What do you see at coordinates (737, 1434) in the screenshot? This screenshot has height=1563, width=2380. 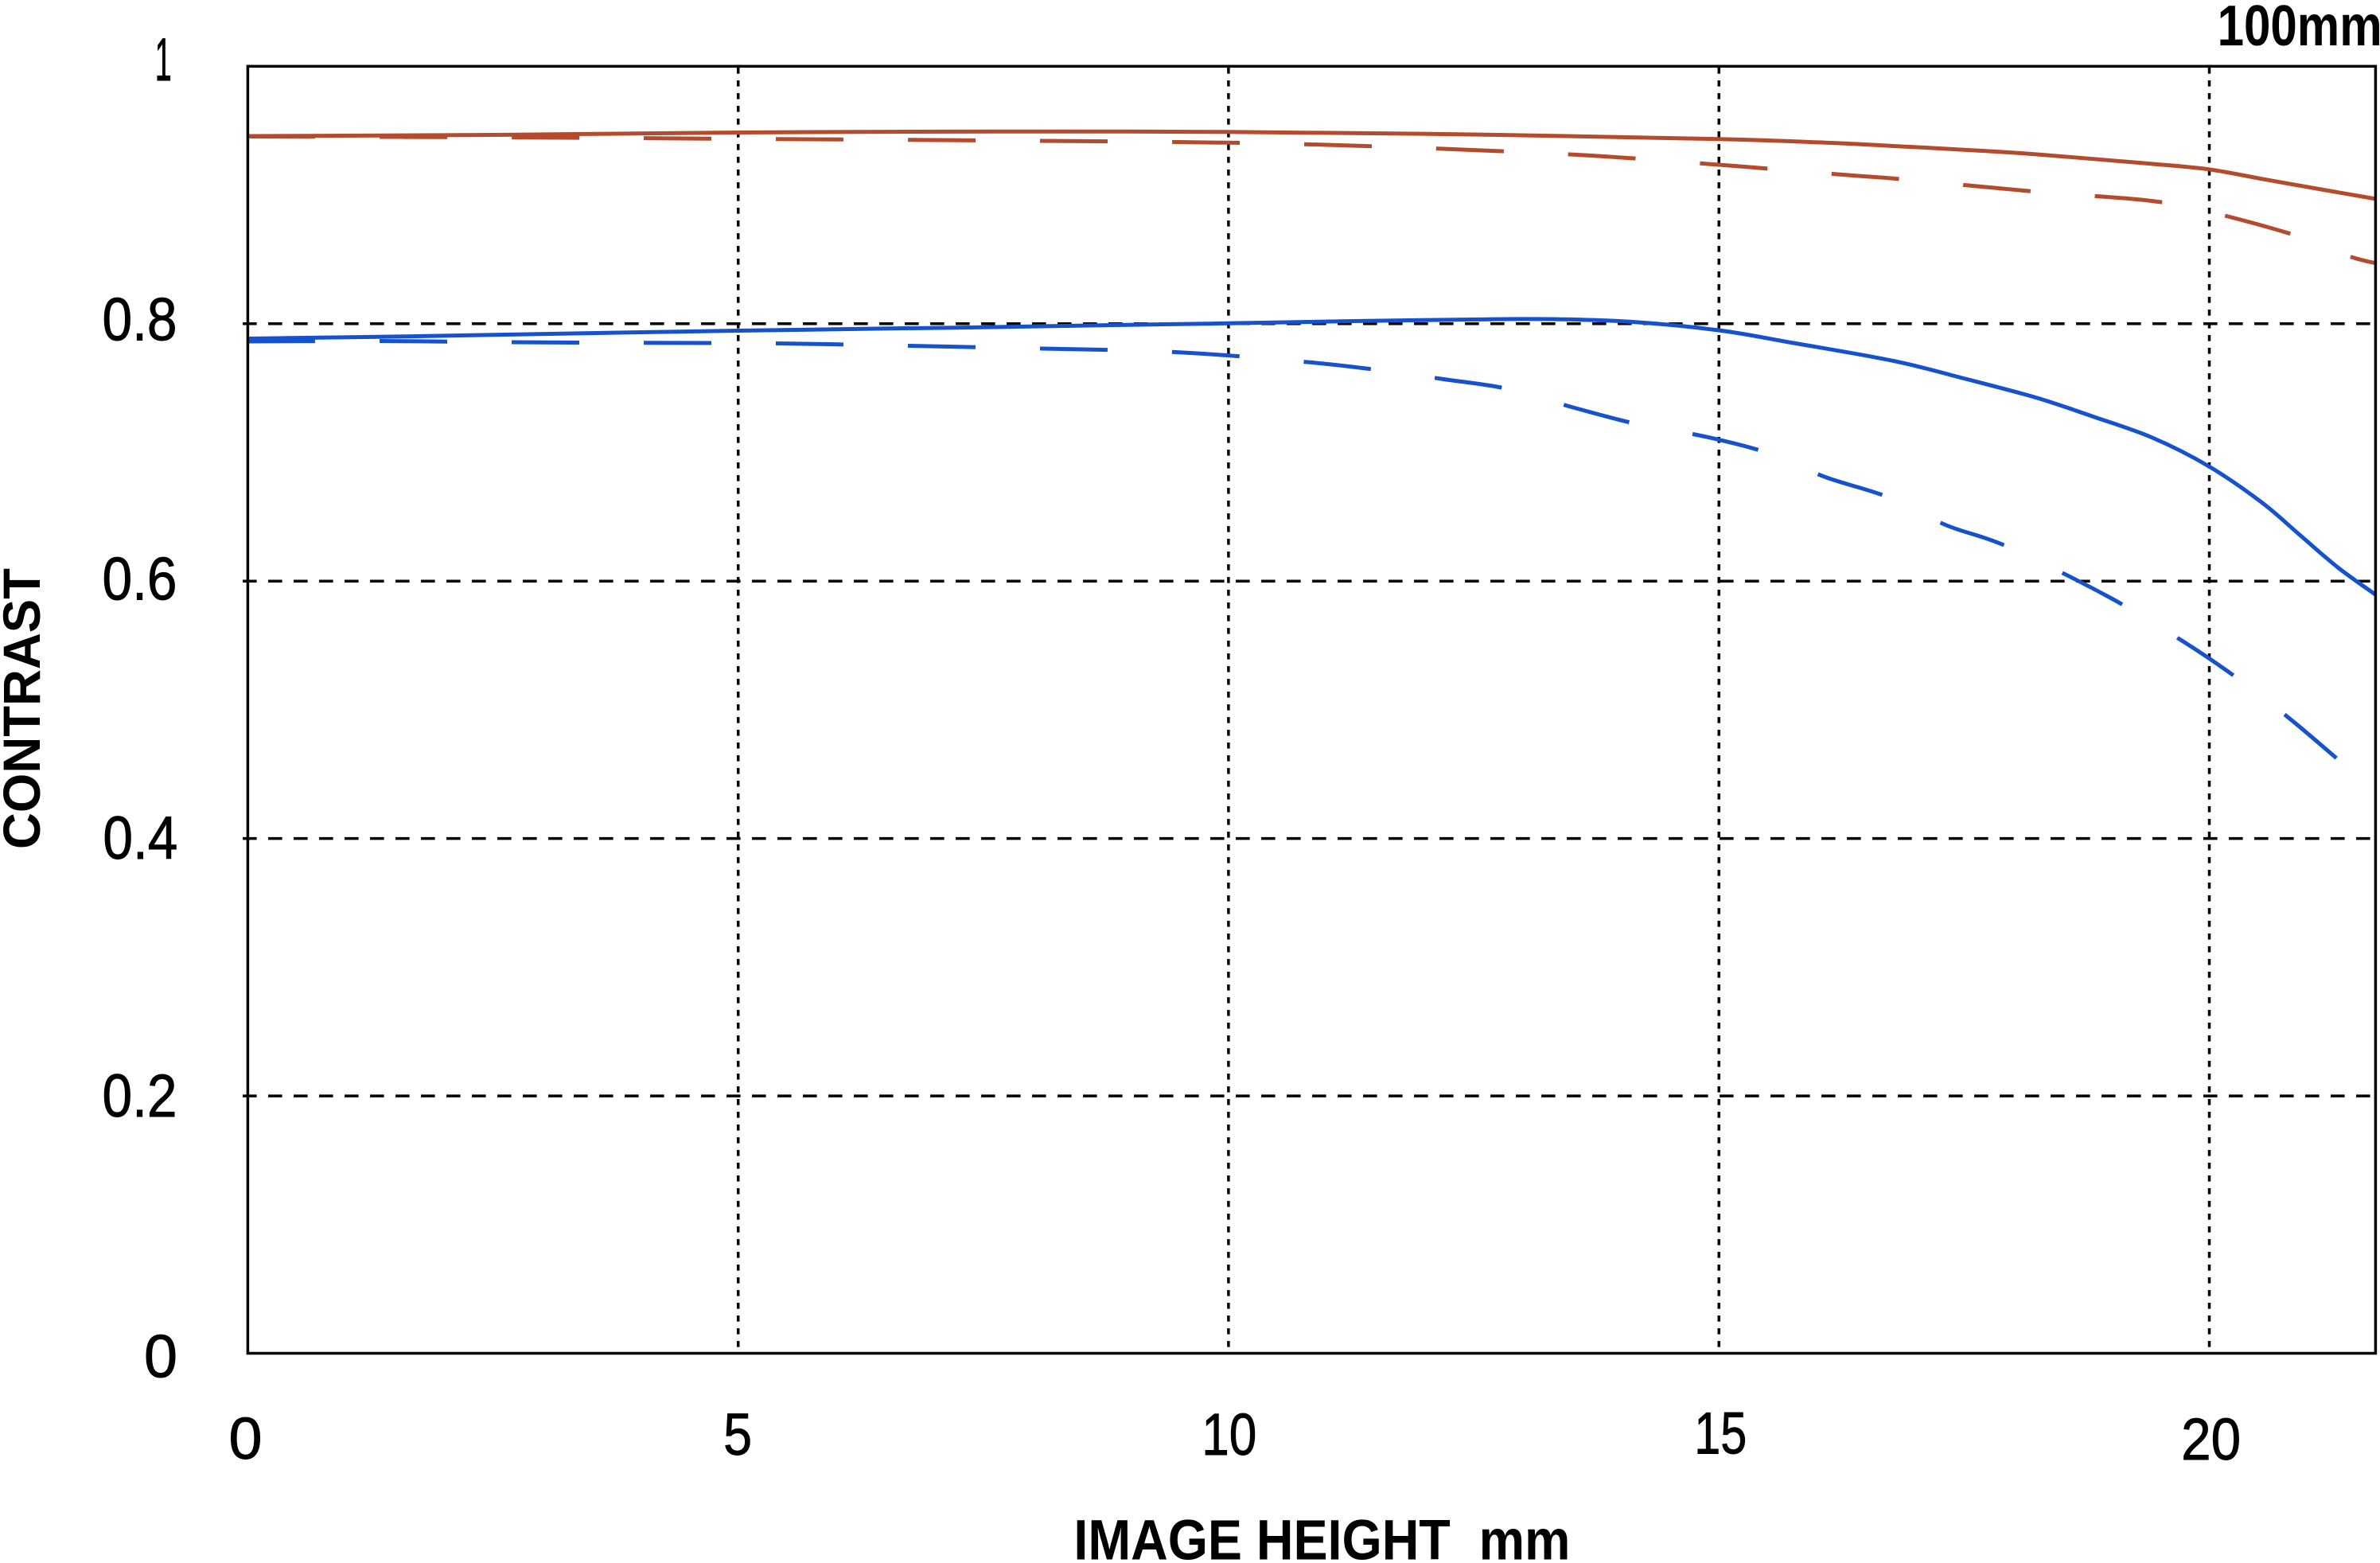 I see `svg-text: 5` at bounding box center [737, 1434].